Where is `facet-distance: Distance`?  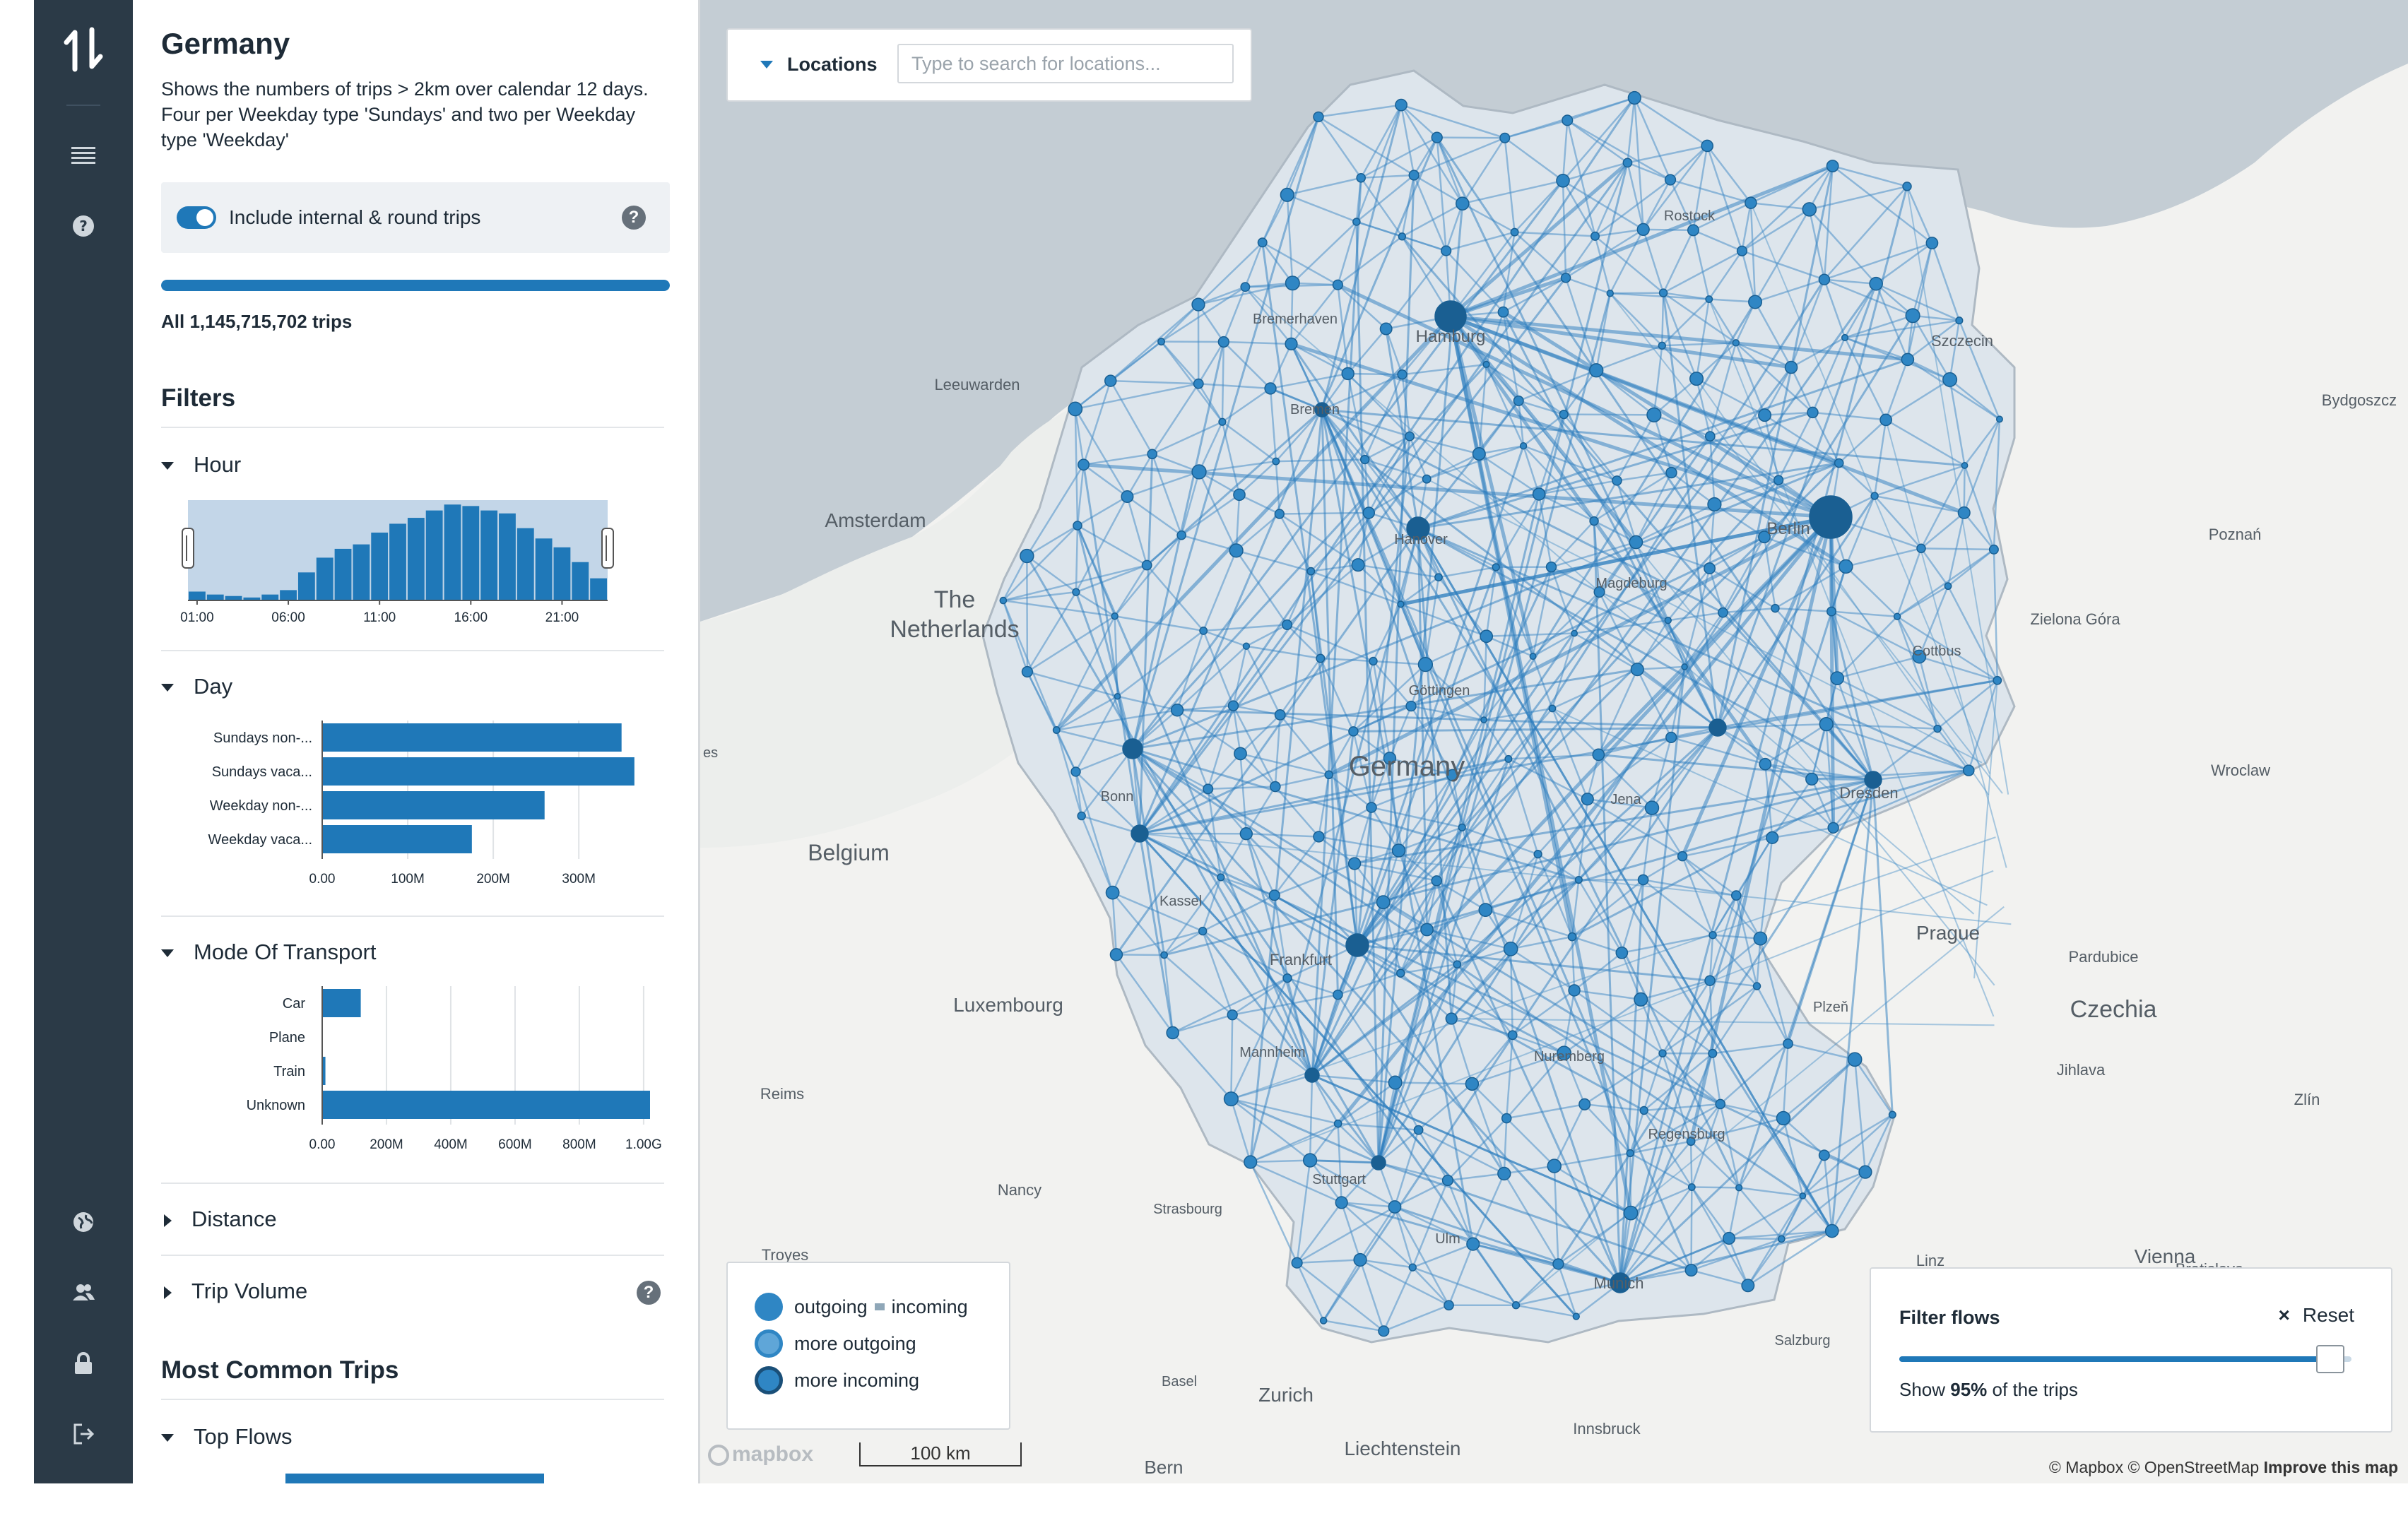
facet-distance: Distance is located at coordinates (219, 1219).